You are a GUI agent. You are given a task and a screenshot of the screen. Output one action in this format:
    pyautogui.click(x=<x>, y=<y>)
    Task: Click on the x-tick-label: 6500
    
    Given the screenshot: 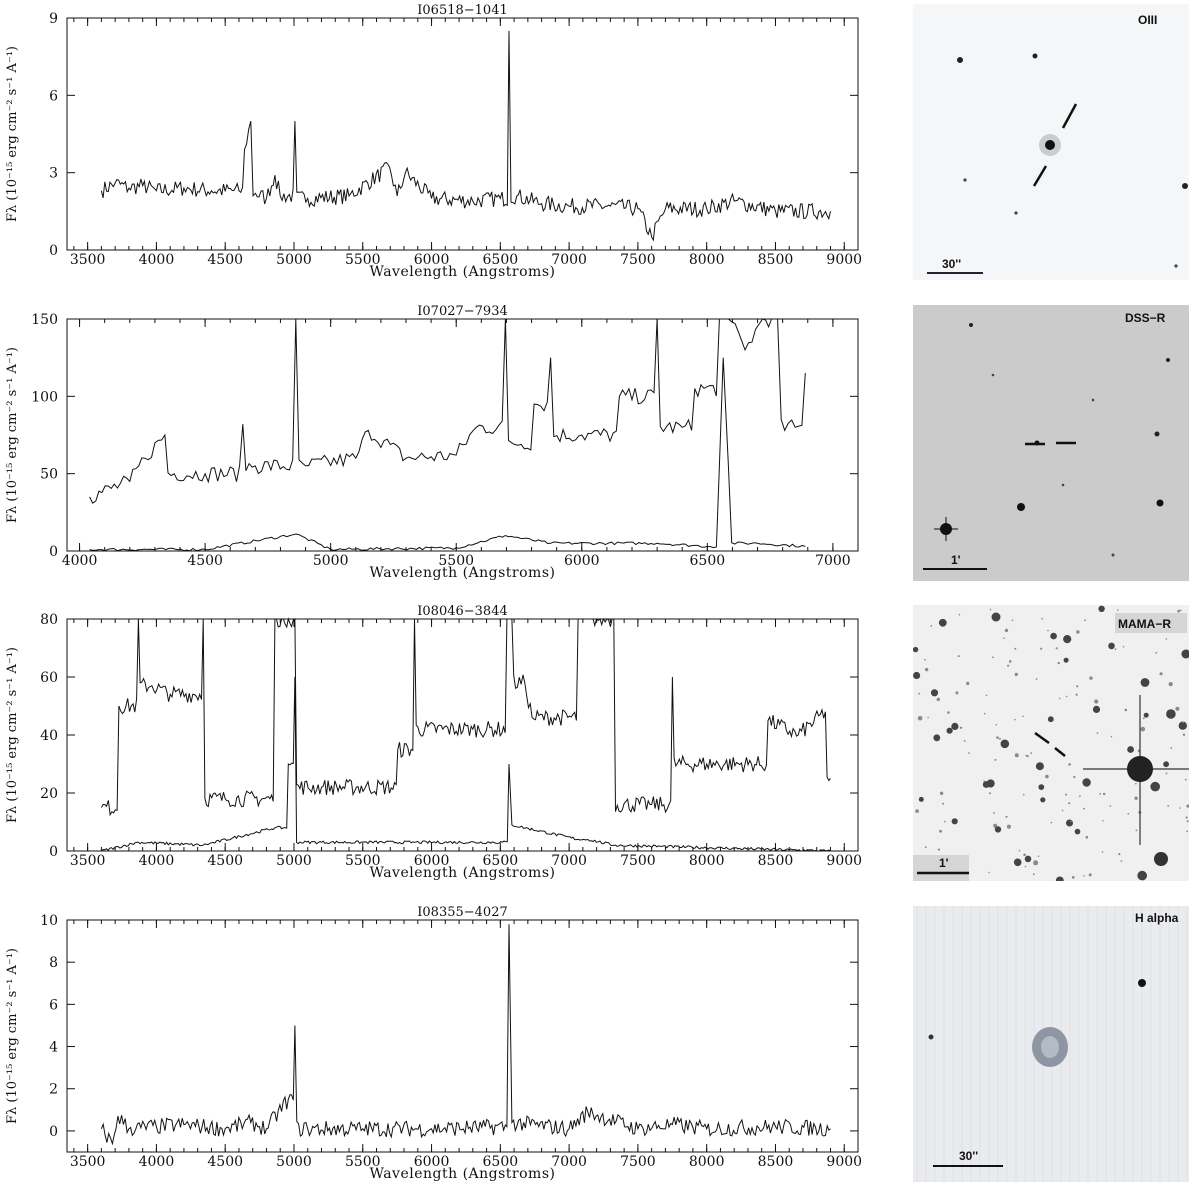 What is the action you would take?
    pyautogui.click(x=501, y=861)
    